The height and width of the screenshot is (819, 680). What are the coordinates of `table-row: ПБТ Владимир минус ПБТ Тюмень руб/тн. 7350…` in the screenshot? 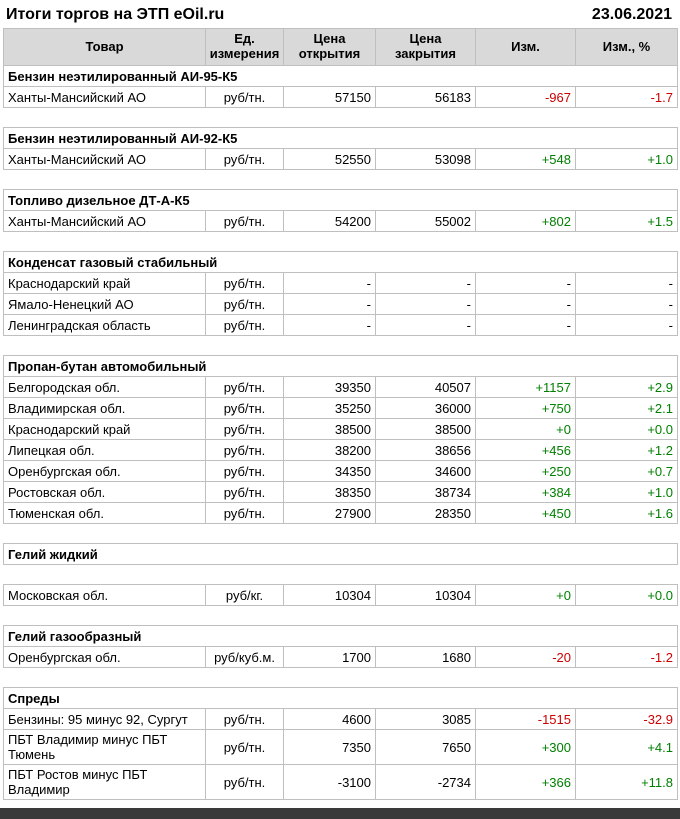 It's located at (340, 747).